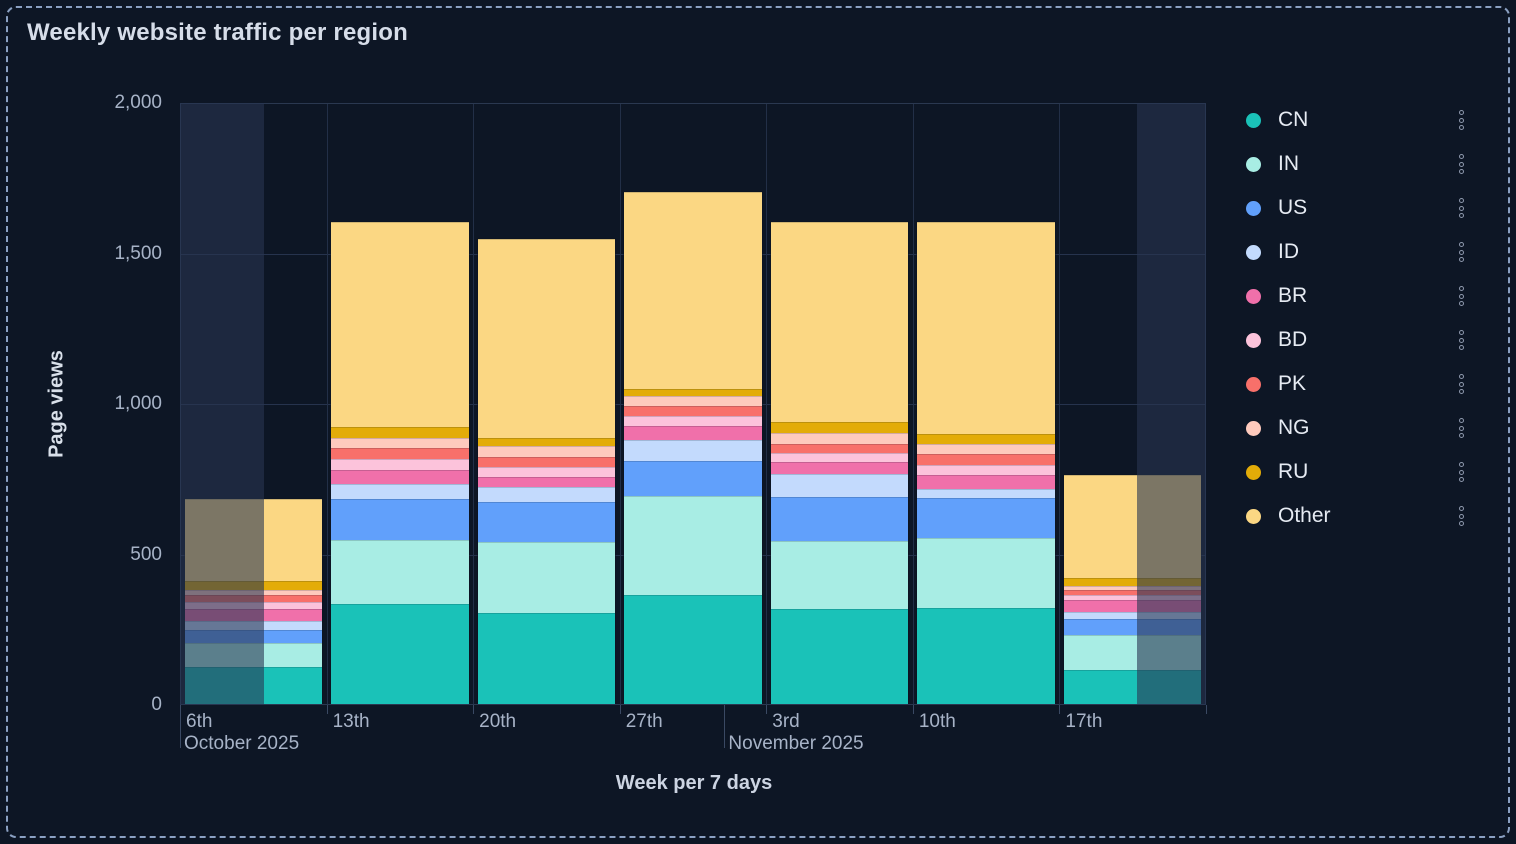 This screenshot has width=1516, height=844. What do you see at coordinates (1358, 516) in the screenshot?
I see `legend-item-Other: Other` at bounding box center [1358, 516].